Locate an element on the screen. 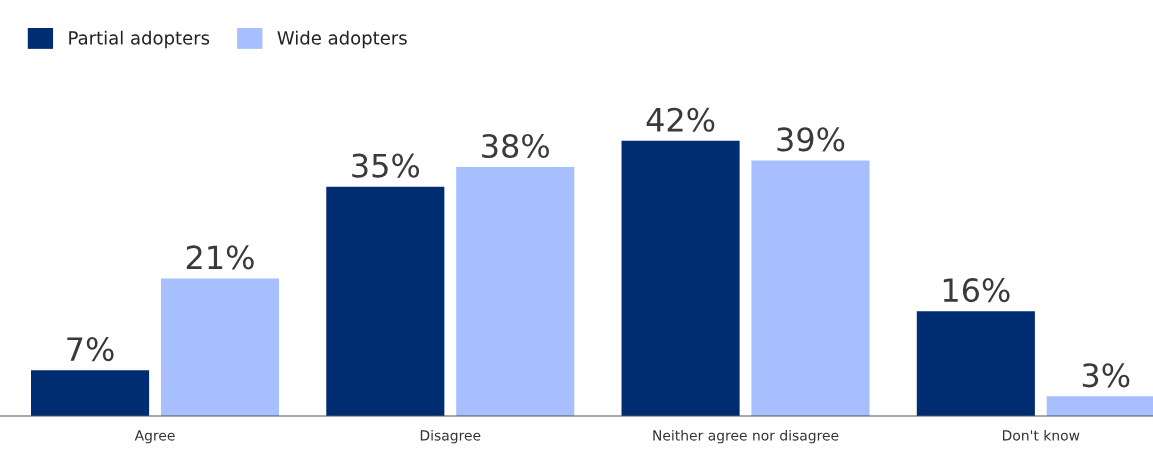 The width and height of the screenshot is (1153, 453). x-tick-label: Don't know is located at coordinates (1041, 435).